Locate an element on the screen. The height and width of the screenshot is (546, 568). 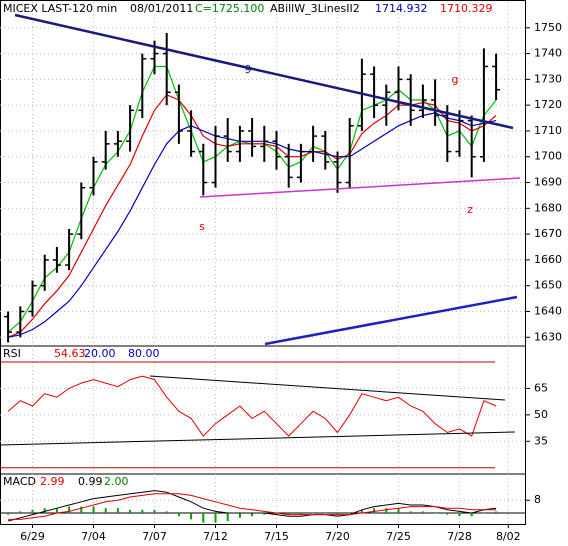
y-tick-label: 50 is located at coordinates (541, 414).